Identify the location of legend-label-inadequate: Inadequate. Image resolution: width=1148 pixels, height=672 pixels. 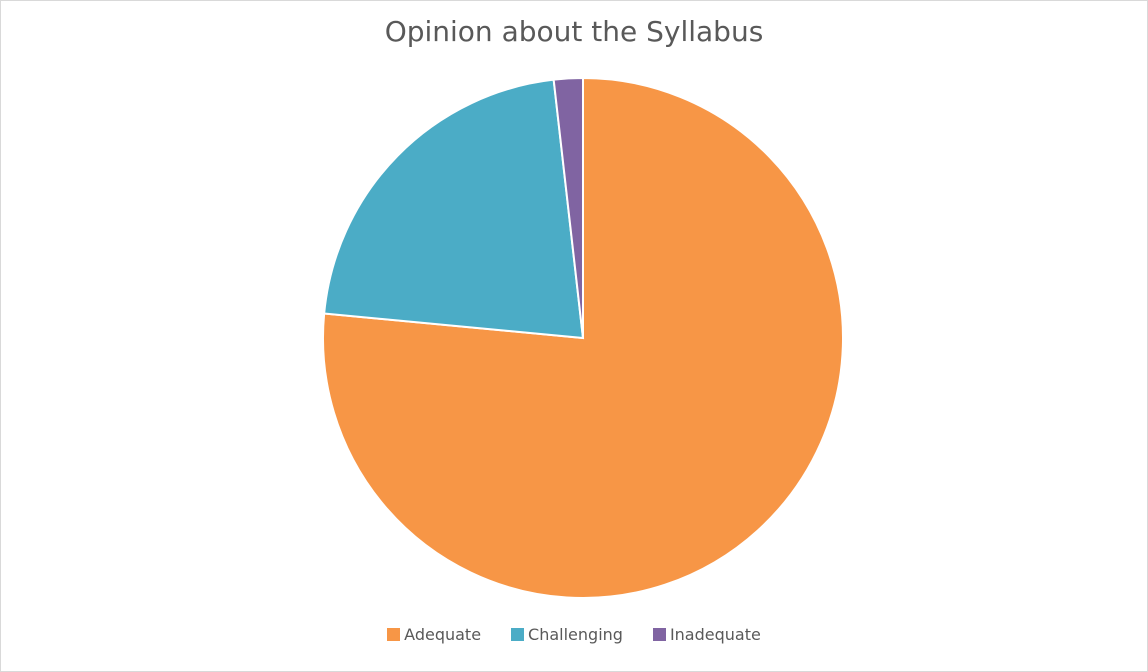
(715, 634).